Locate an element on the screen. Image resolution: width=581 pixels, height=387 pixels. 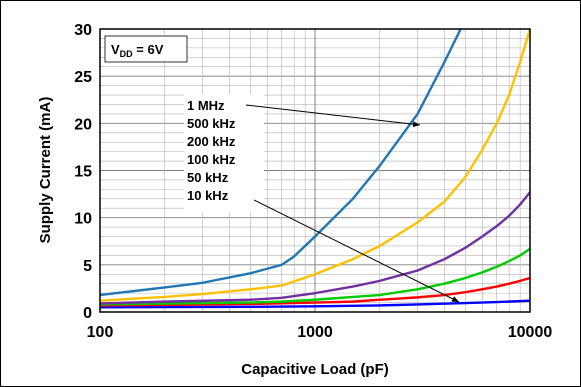
y-tick-label: 20 is located at coordinates (83, 124).